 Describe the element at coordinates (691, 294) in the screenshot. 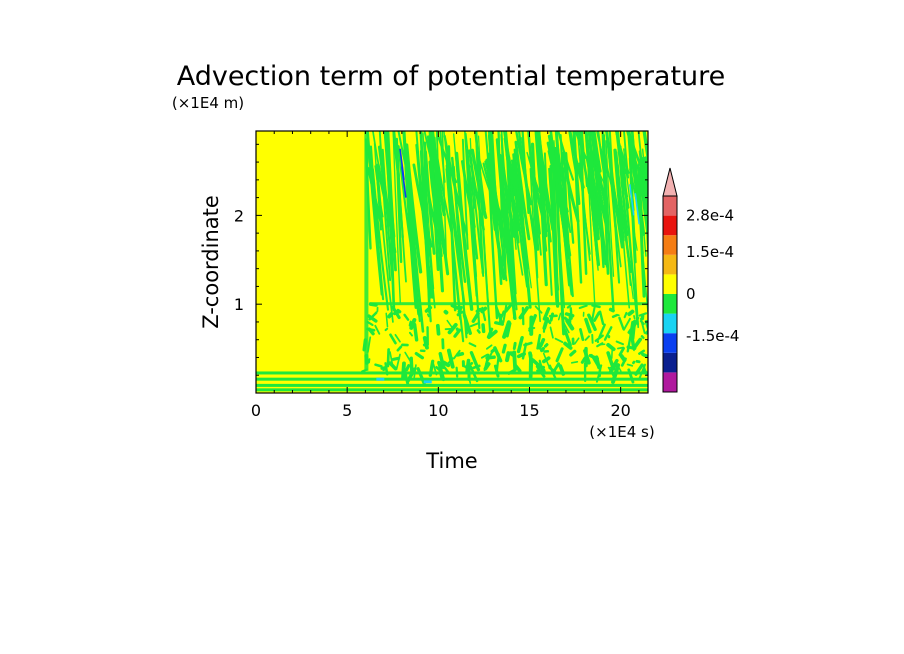

I see `colorbar-label: 0` at that location.